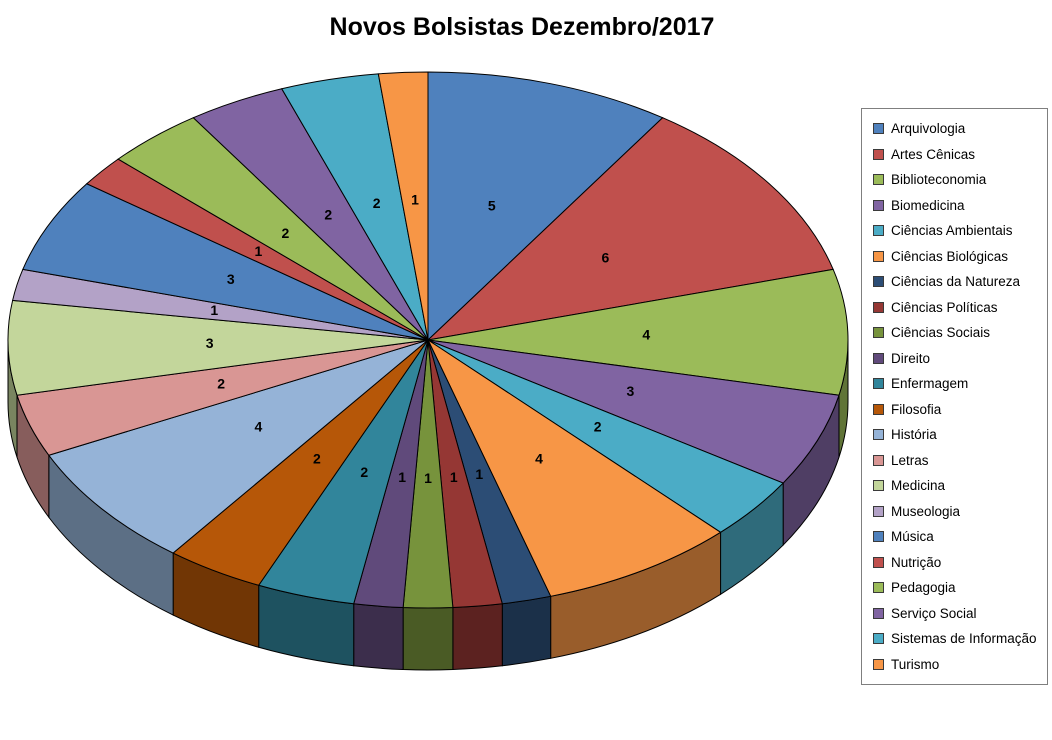 Image resolution: width=1052 pixels, height=740 pixels. I want to click on legend-item: Ciências Políticas, so click(955, 308).